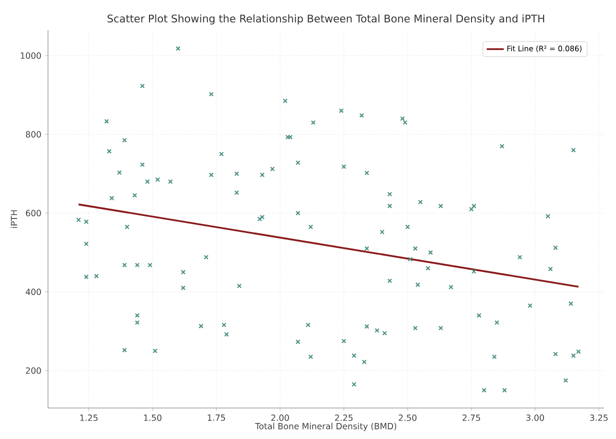 Image resolution: width=616 pixels, height=439 pixels. Describe the element at coordinates (14, 219) in the screenshot. I see `y-axis-title: iPTH` at that location.